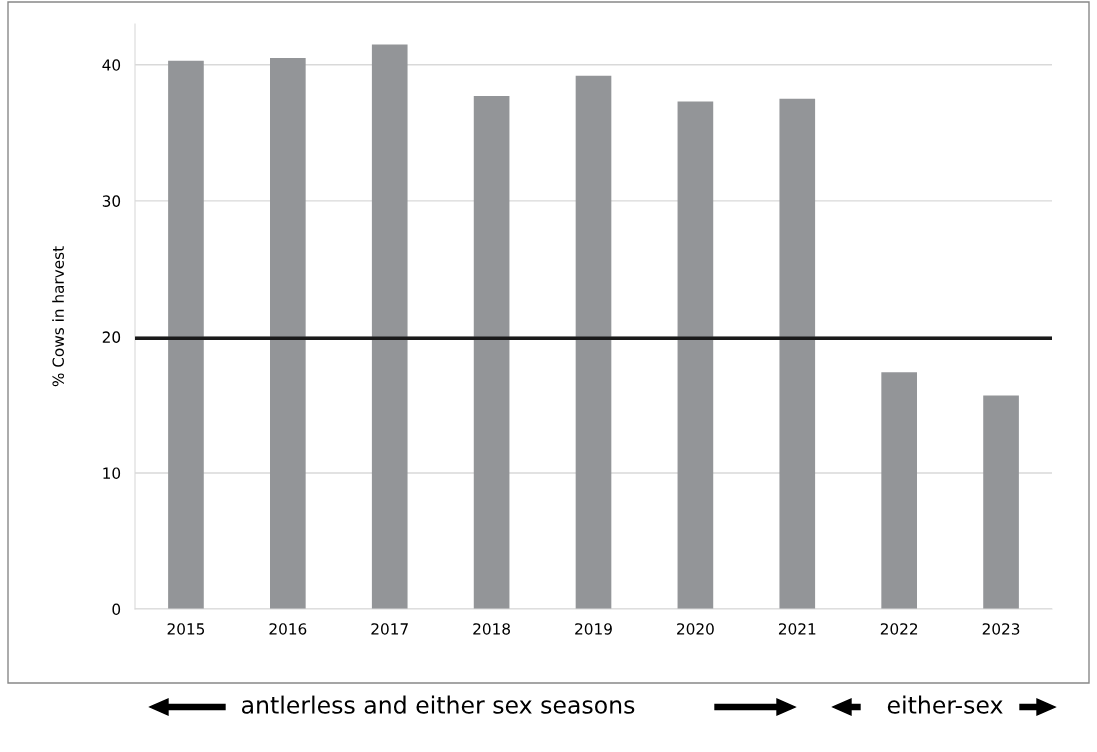 This screenshot has width=1097, height=752. Describe the element at coordinates (593, 629) in the screenshot. I see `x-tick-label: 2019` at that location.